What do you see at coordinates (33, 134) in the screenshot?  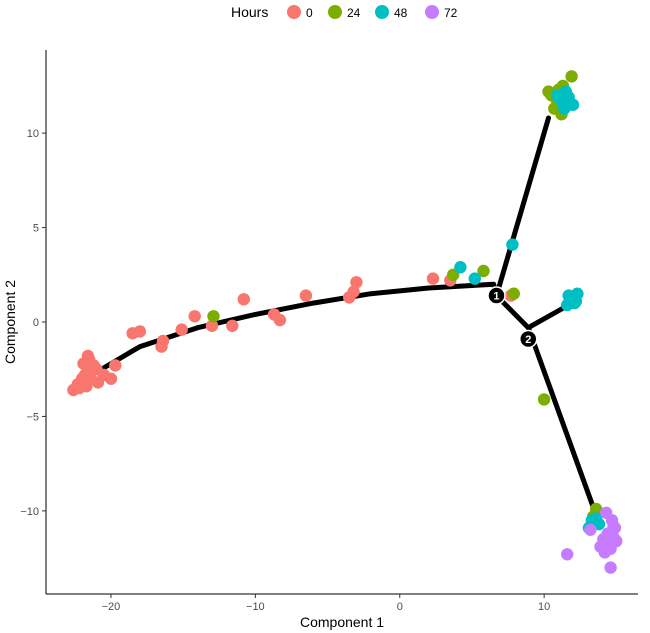 I see `y-tick-label: 10` at bounding box center [33, 134].